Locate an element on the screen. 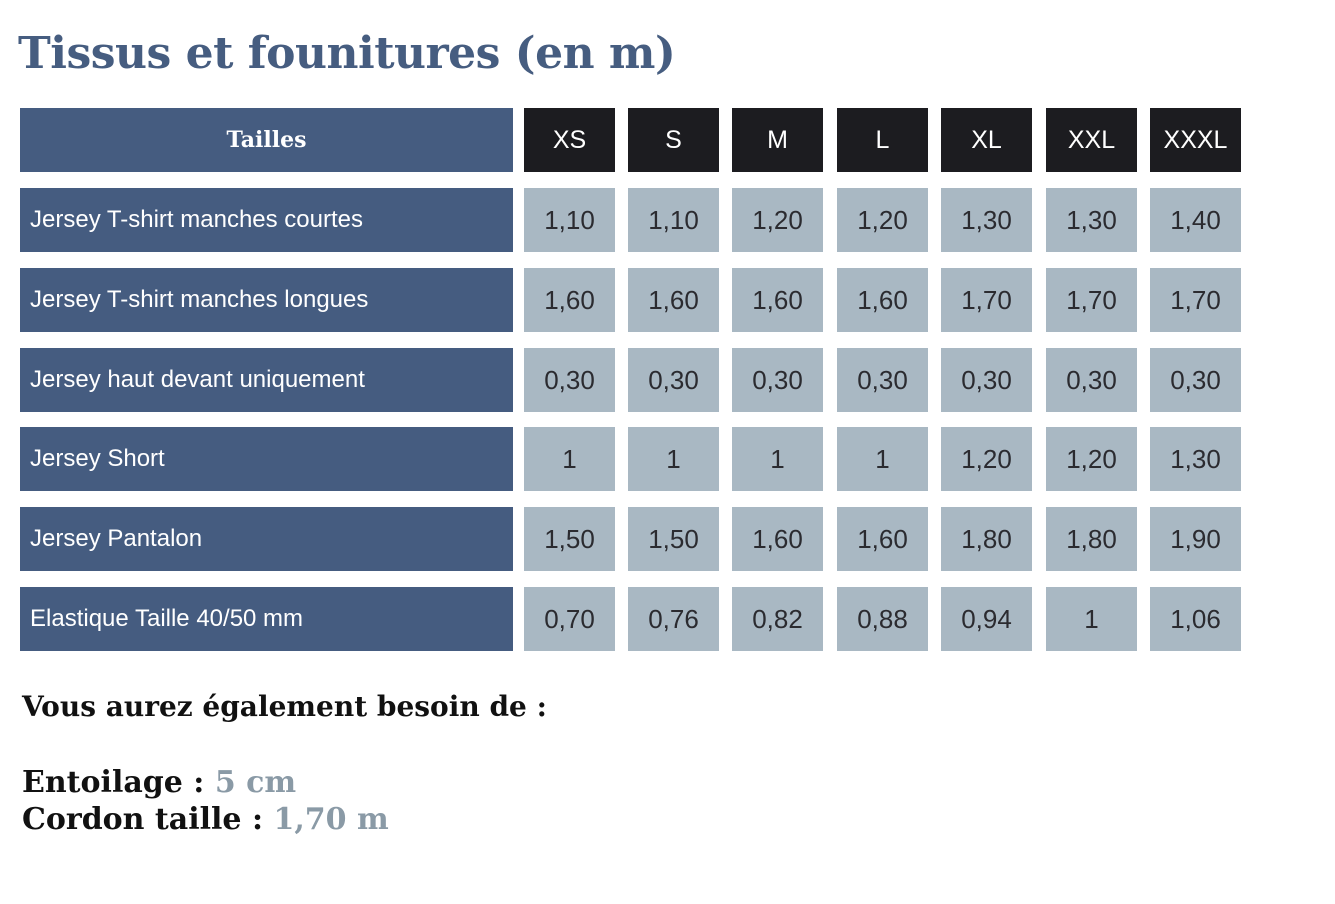 Image resolution: width=1335 pixels, height=904 pixels. value-cell: 0,94 is located at coordinates (986, 619).